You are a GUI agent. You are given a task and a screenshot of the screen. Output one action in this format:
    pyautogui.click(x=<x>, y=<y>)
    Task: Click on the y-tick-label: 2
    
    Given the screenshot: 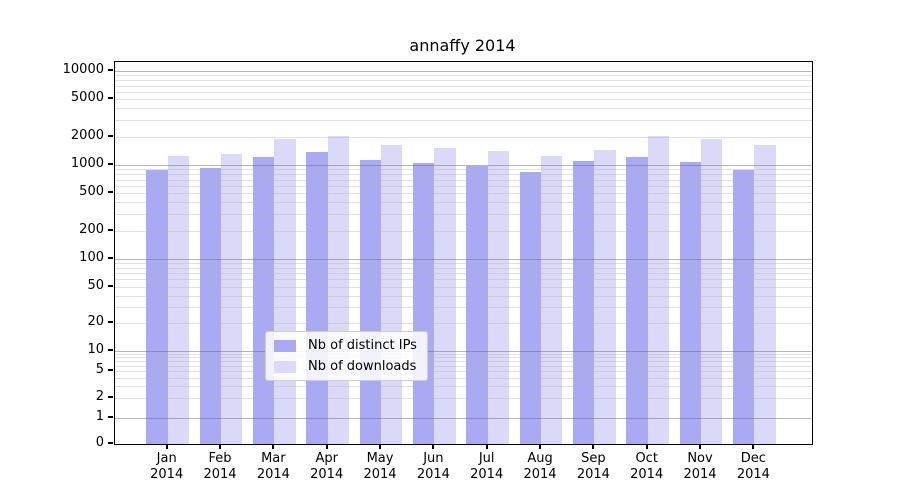 What is the action you would take?
    pyautogui.click(x=99, y=396)
    